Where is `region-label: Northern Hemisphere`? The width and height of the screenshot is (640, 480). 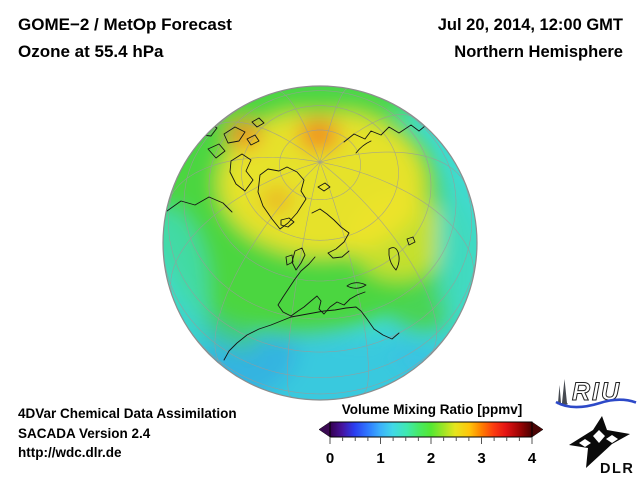 region-label: Northern Hemisphere is located at coordinates (538, 52).